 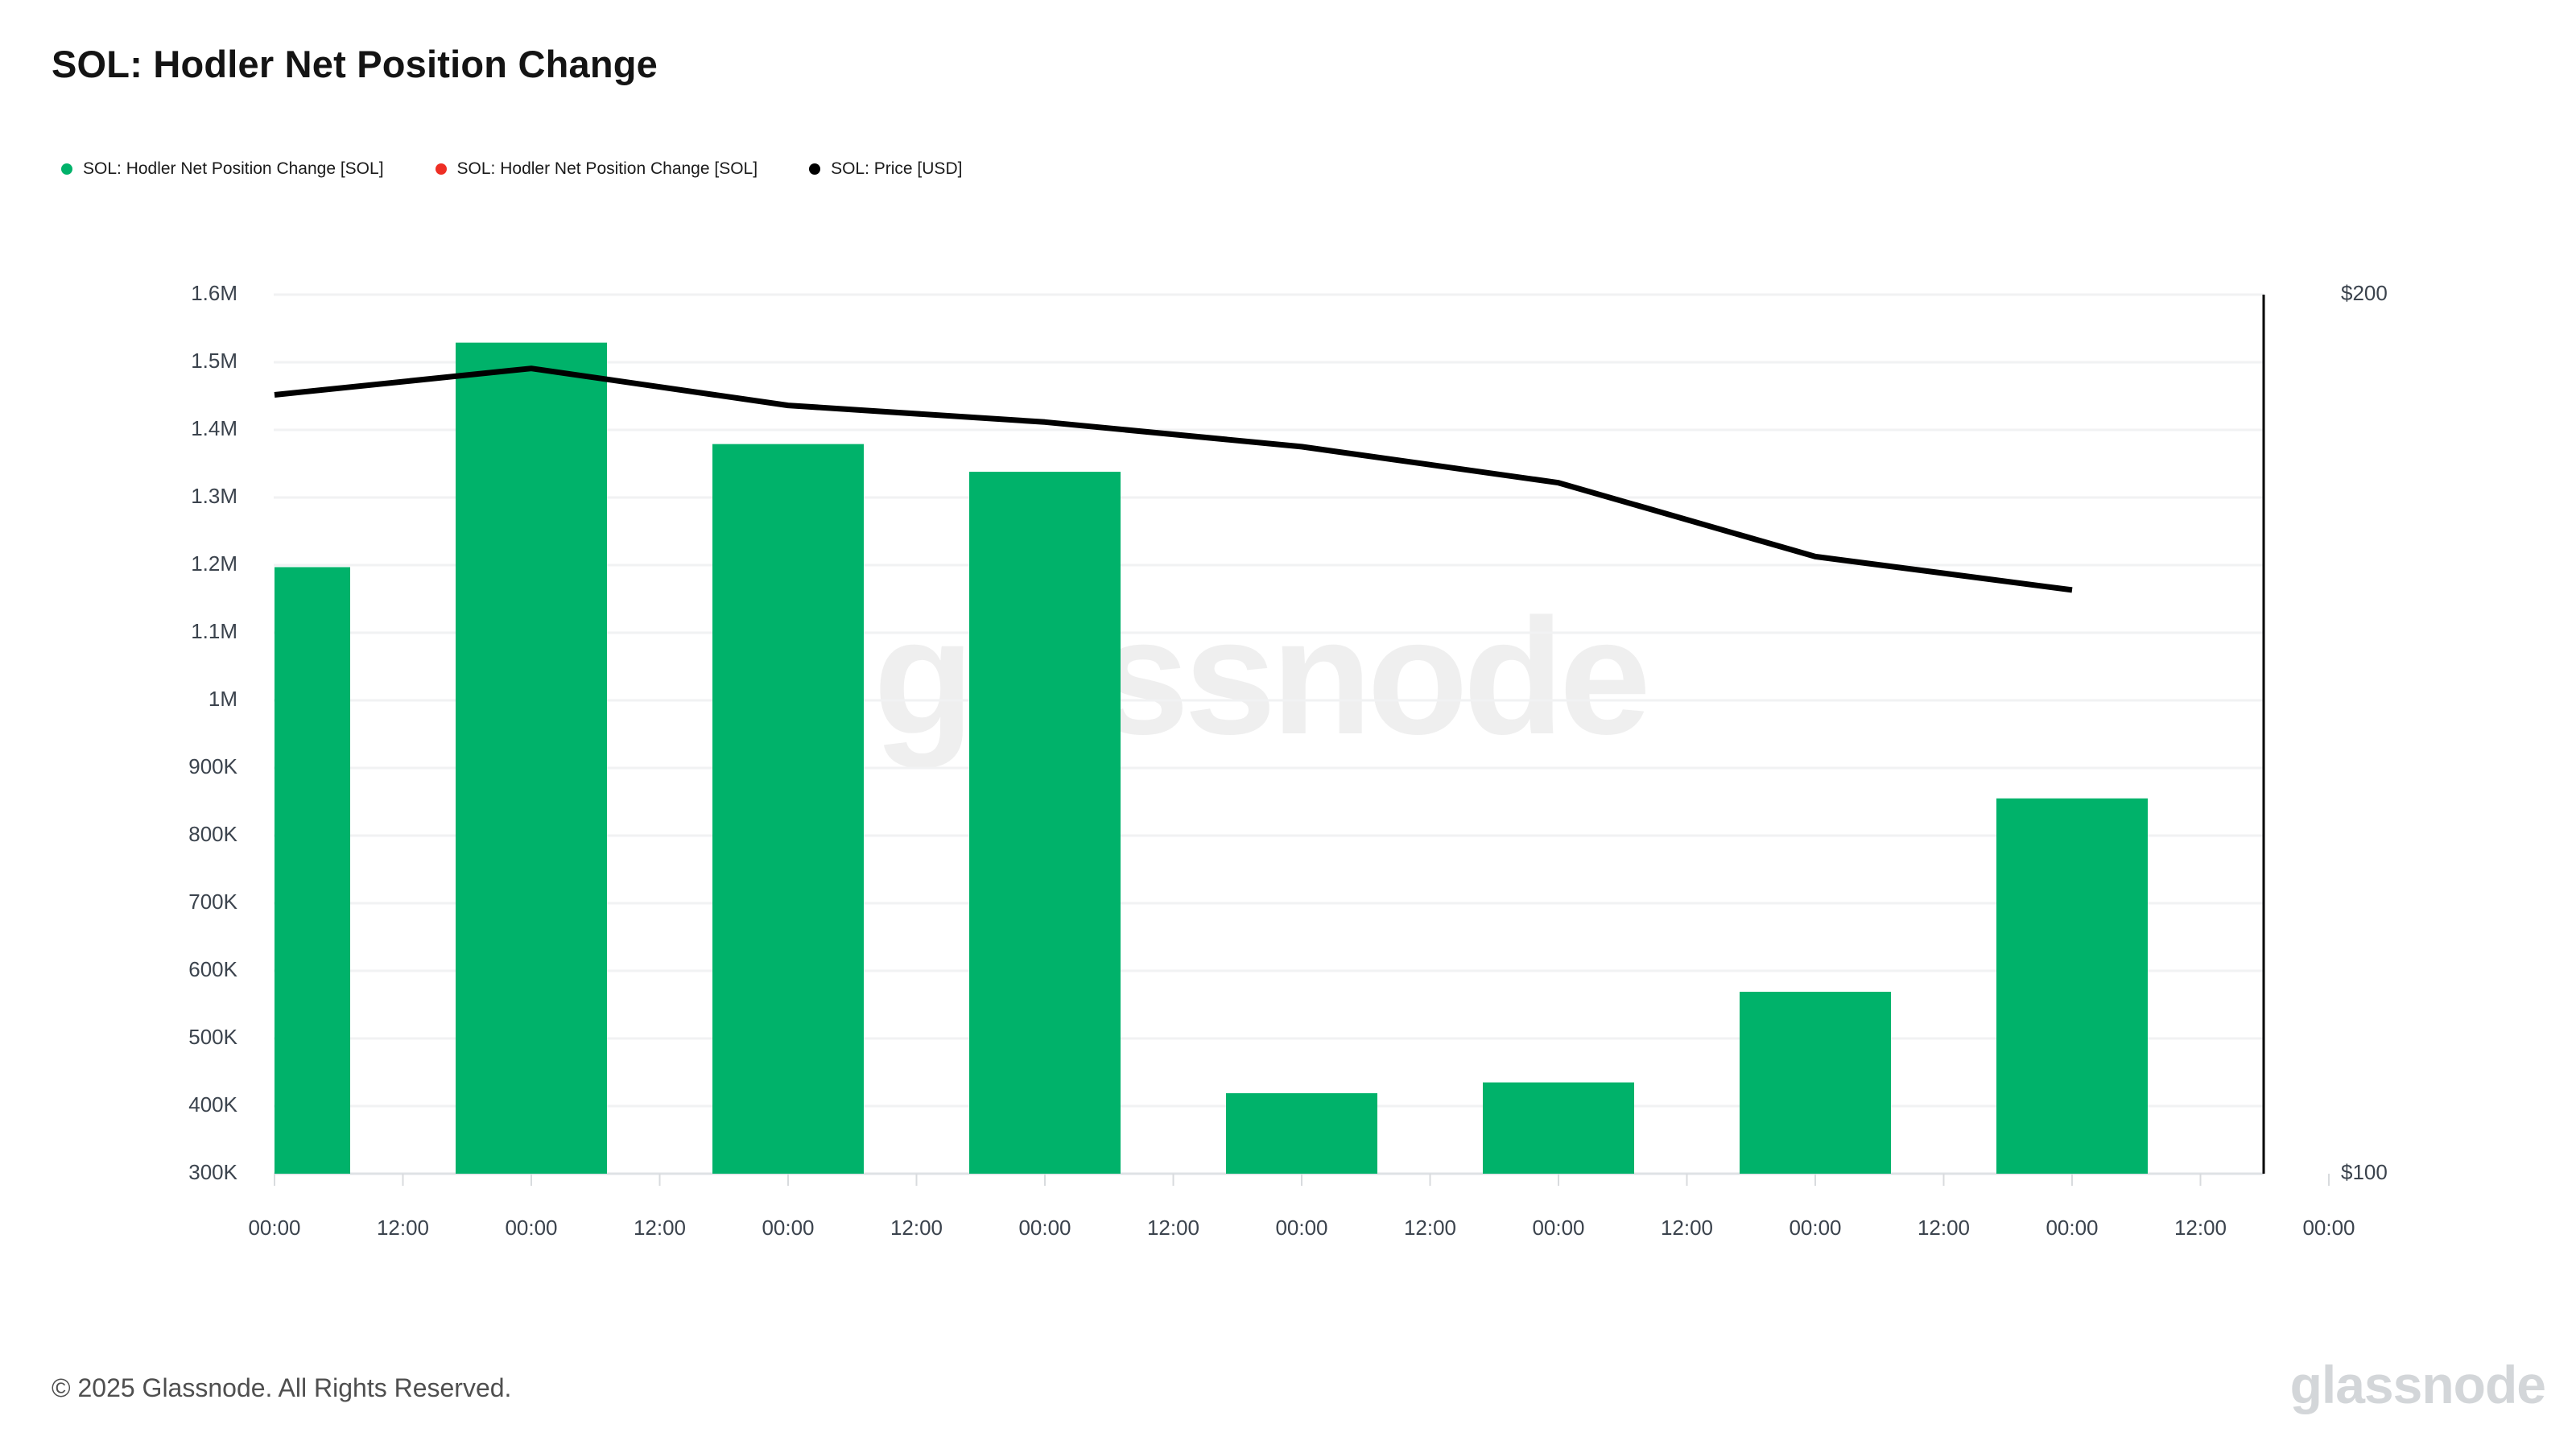 What do you see at coordinates (212, 1172) in the screenshot?
I see `y-axis-label: 300K` at bounding box center [212, 1172].